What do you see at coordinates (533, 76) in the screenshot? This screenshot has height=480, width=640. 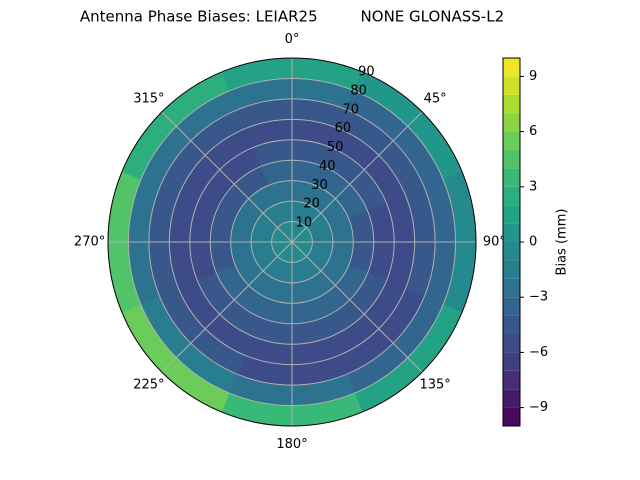 I see `colorbar-tick-label: 9` at bounding box center [533, 76].